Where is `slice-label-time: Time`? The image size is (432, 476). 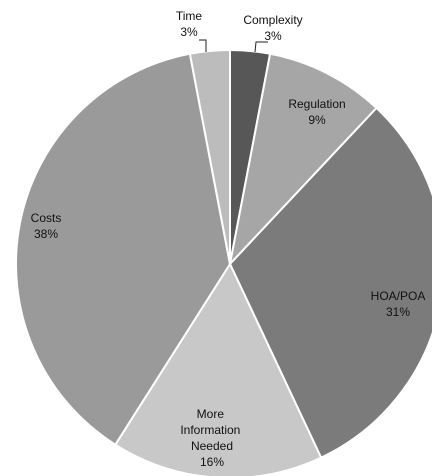
slice-label-time: Time is located at coordinates (189, 16).